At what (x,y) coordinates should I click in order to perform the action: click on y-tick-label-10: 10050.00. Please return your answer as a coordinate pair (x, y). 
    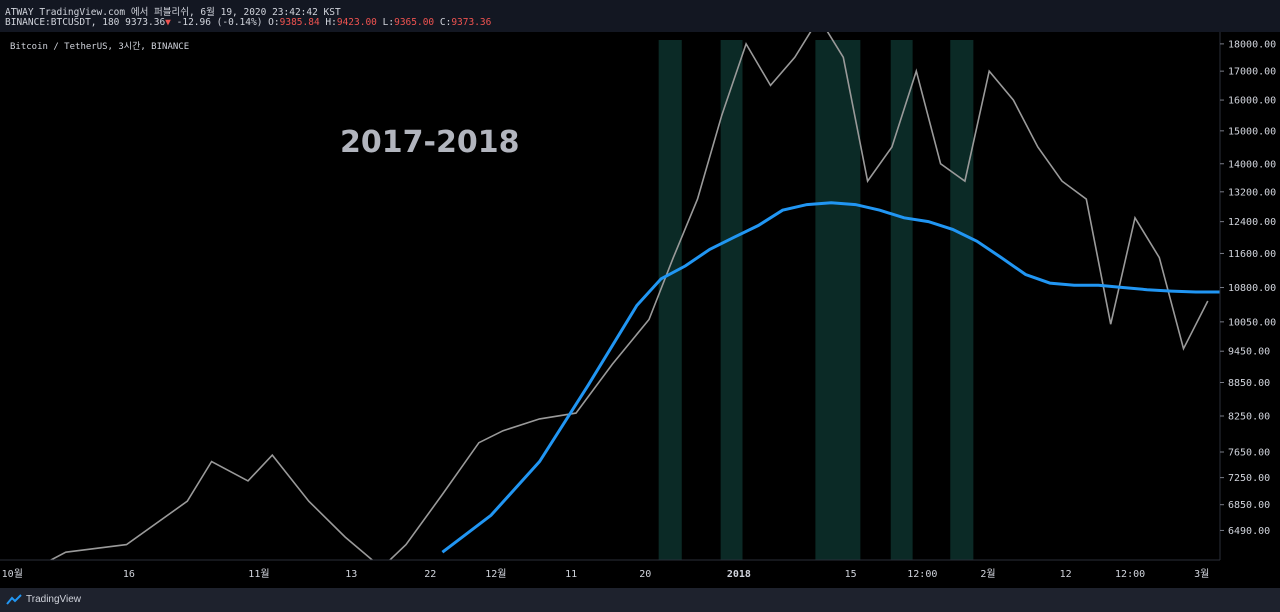
    Looking at the image, I should click on (1252, 322).